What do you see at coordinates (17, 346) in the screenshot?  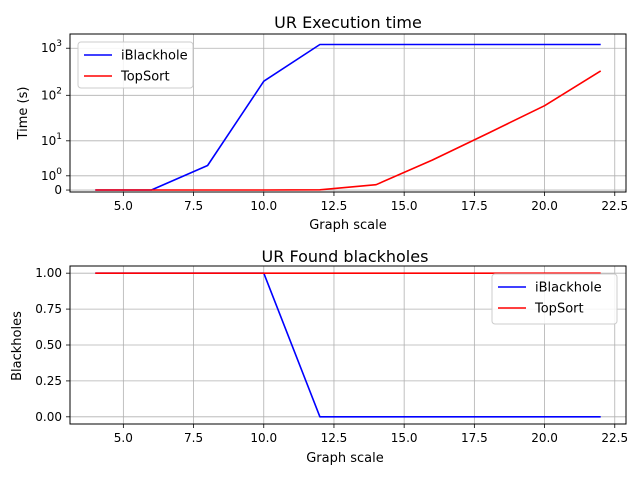 I see `y-axis-label: Blackholes` at bounding box center [17, 346].